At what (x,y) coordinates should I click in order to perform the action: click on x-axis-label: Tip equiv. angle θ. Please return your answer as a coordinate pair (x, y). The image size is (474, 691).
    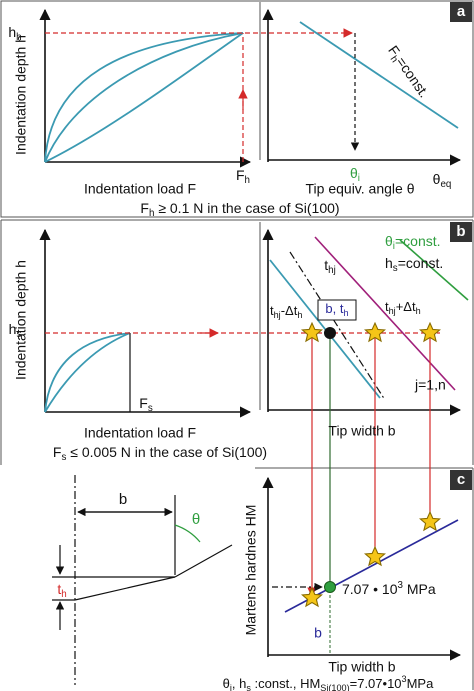
    Looking at the image, I should click on (360, 189).